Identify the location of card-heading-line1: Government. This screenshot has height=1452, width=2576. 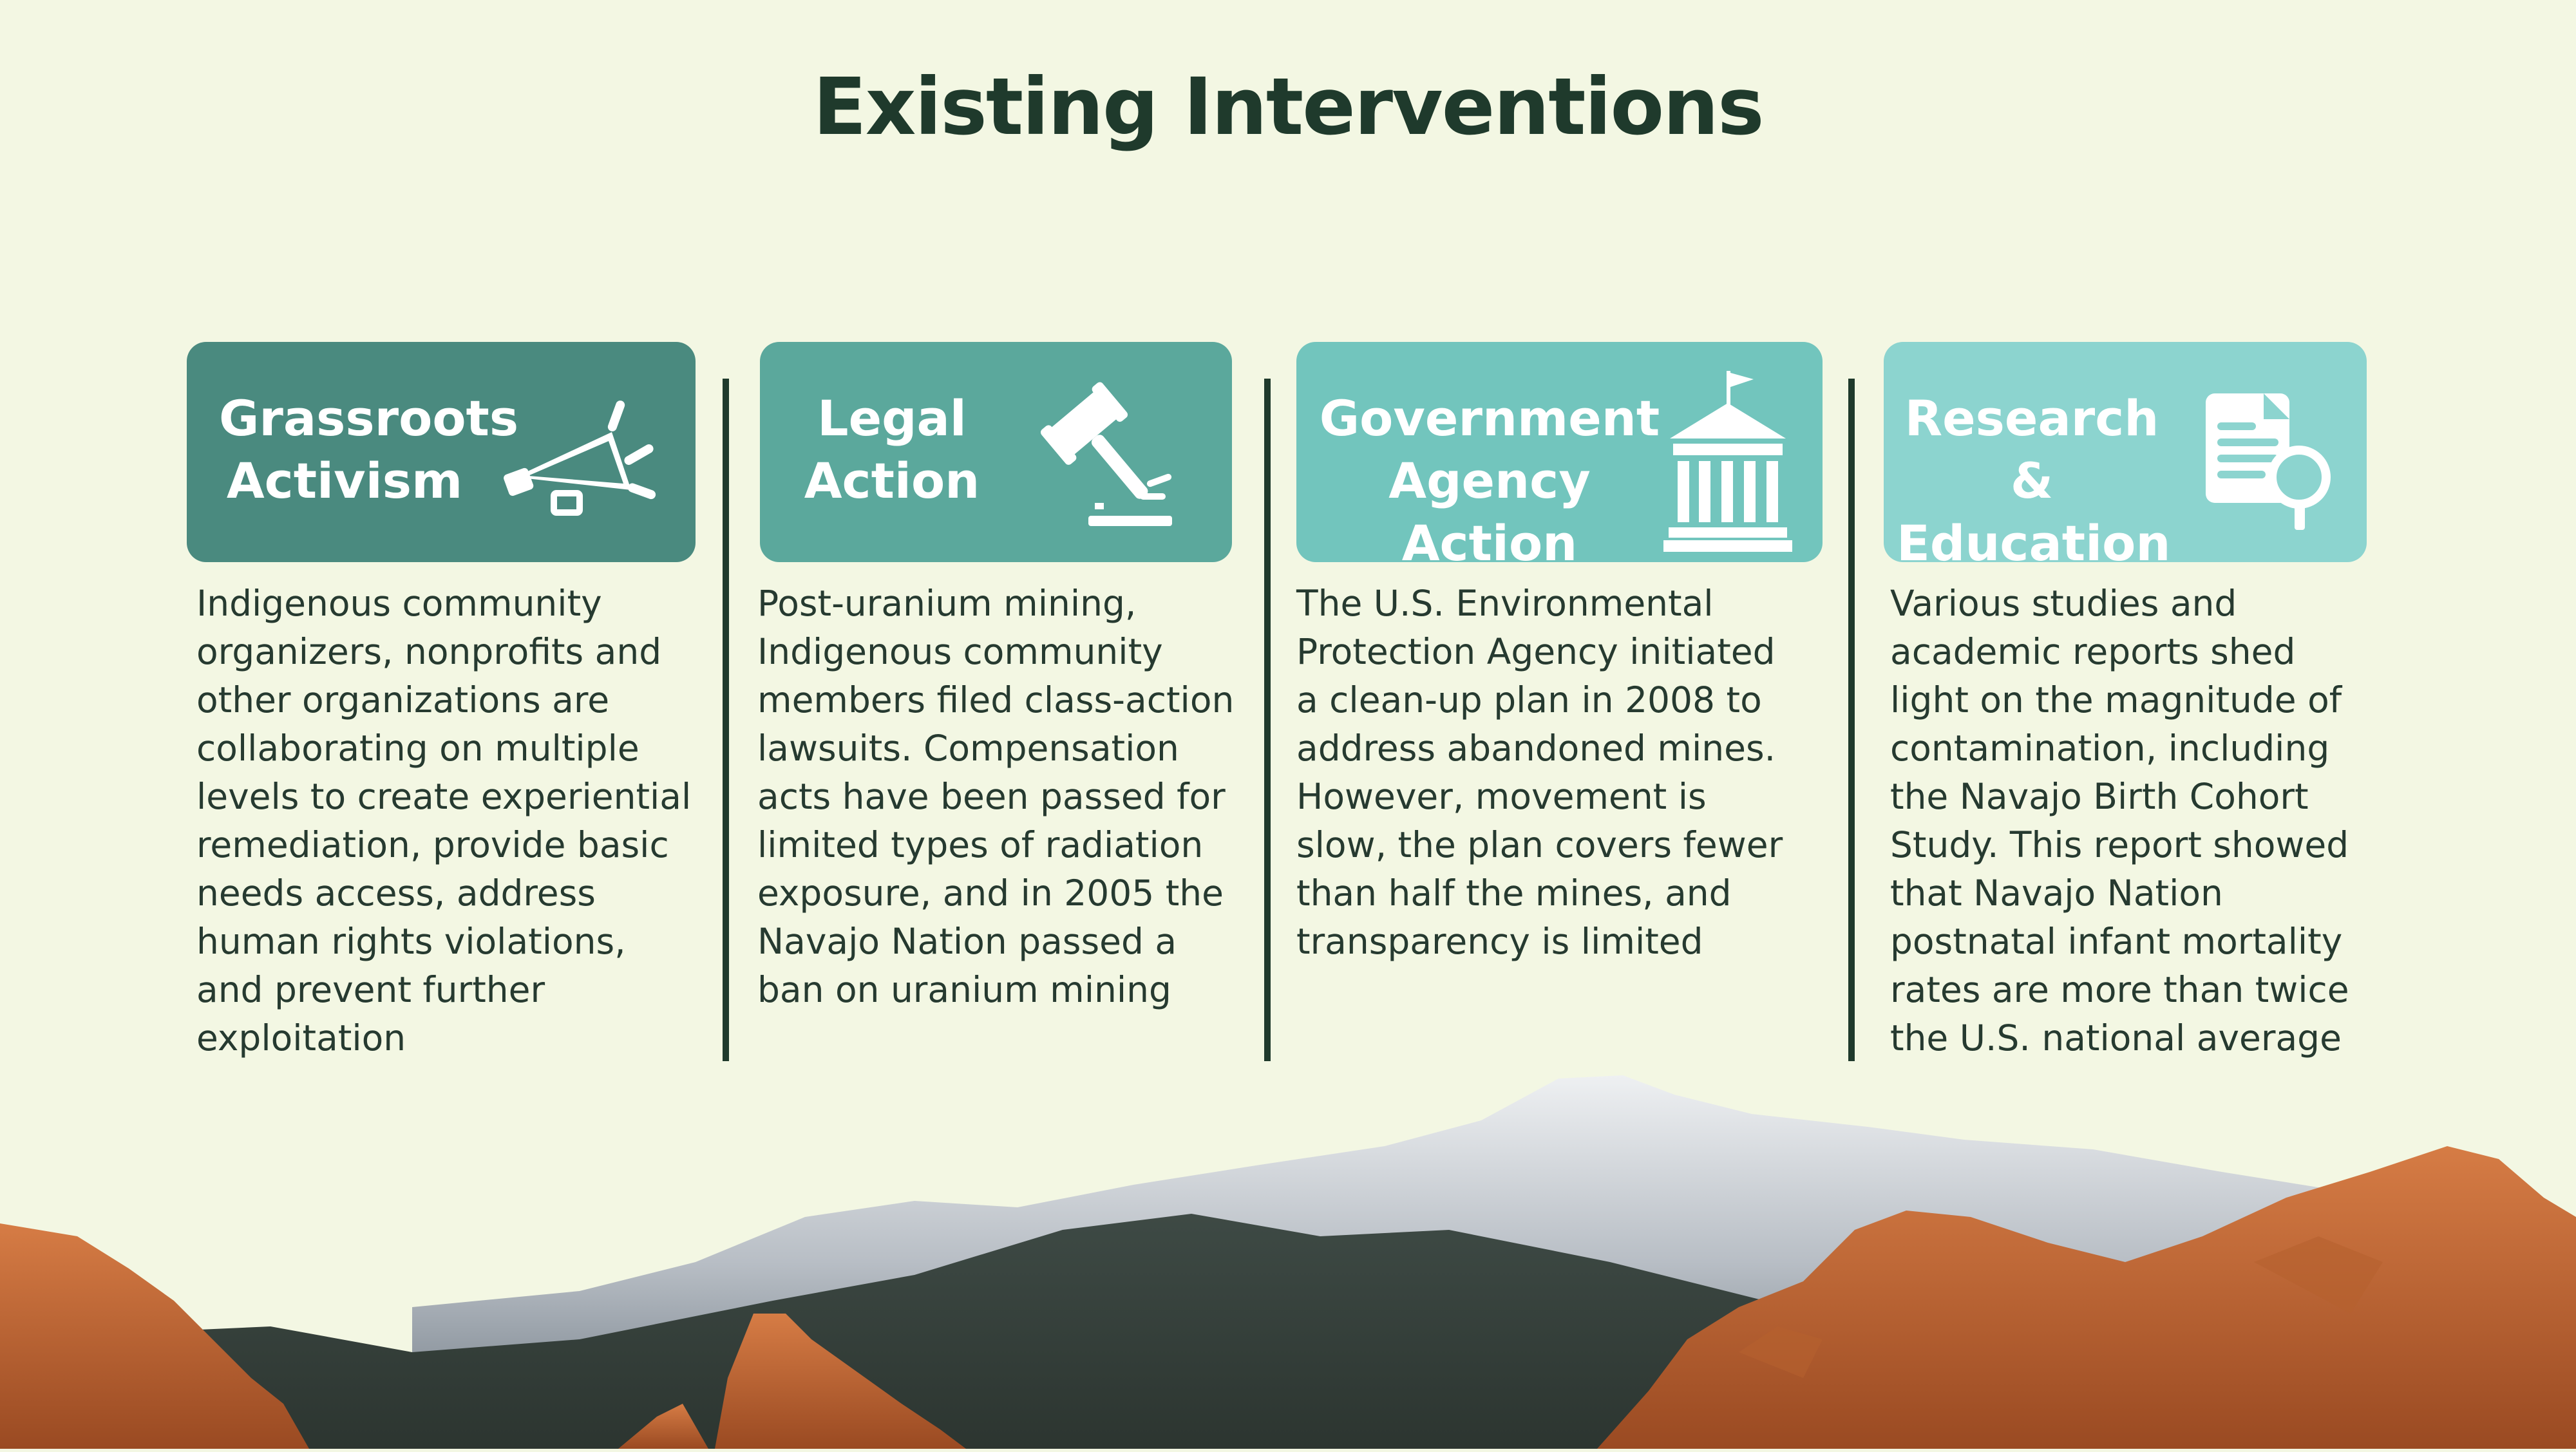
(1490, 418).